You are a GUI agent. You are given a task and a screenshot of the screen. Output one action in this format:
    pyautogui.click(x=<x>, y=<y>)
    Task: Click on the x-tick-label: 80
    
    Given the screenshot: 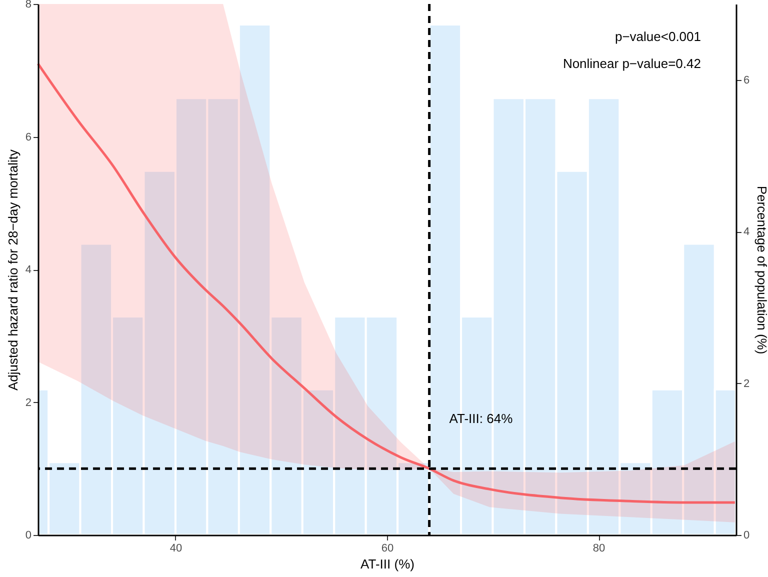 What is the action you would take?
    pyautogui.click(x=599, y=548)
    